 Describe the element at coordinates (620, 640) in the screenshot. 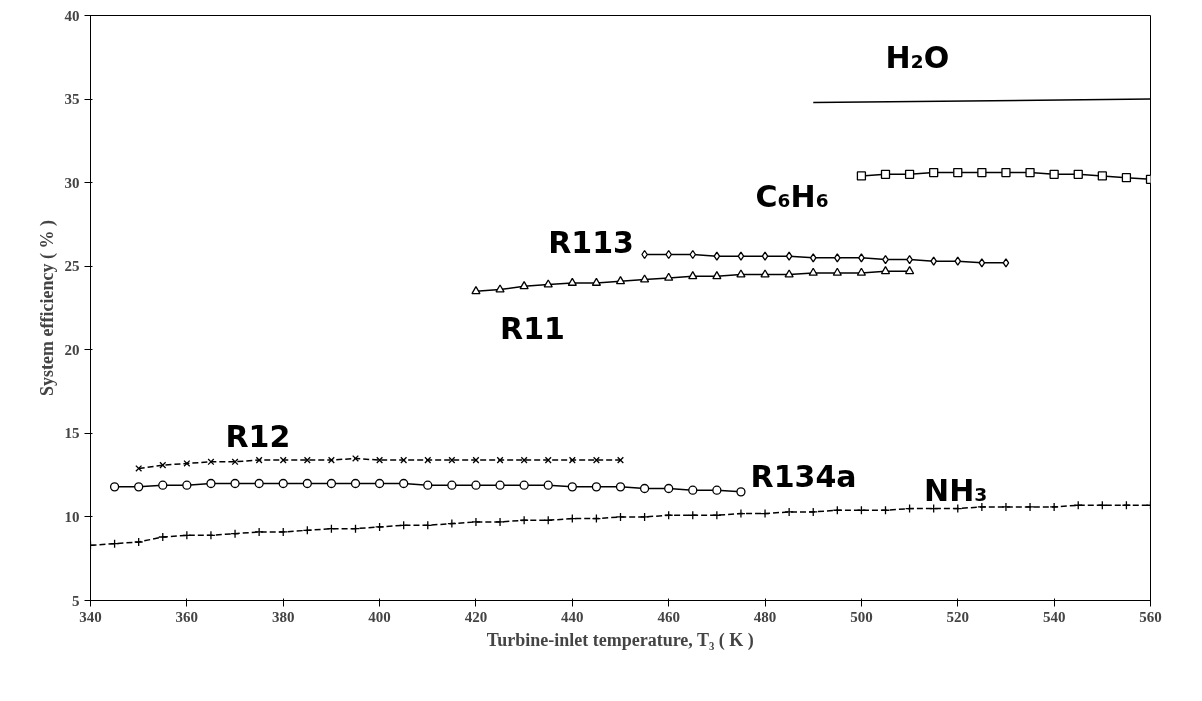

I see `x-axis-title: Turbine-inlet temperature, T₃ ( K )` at that location.